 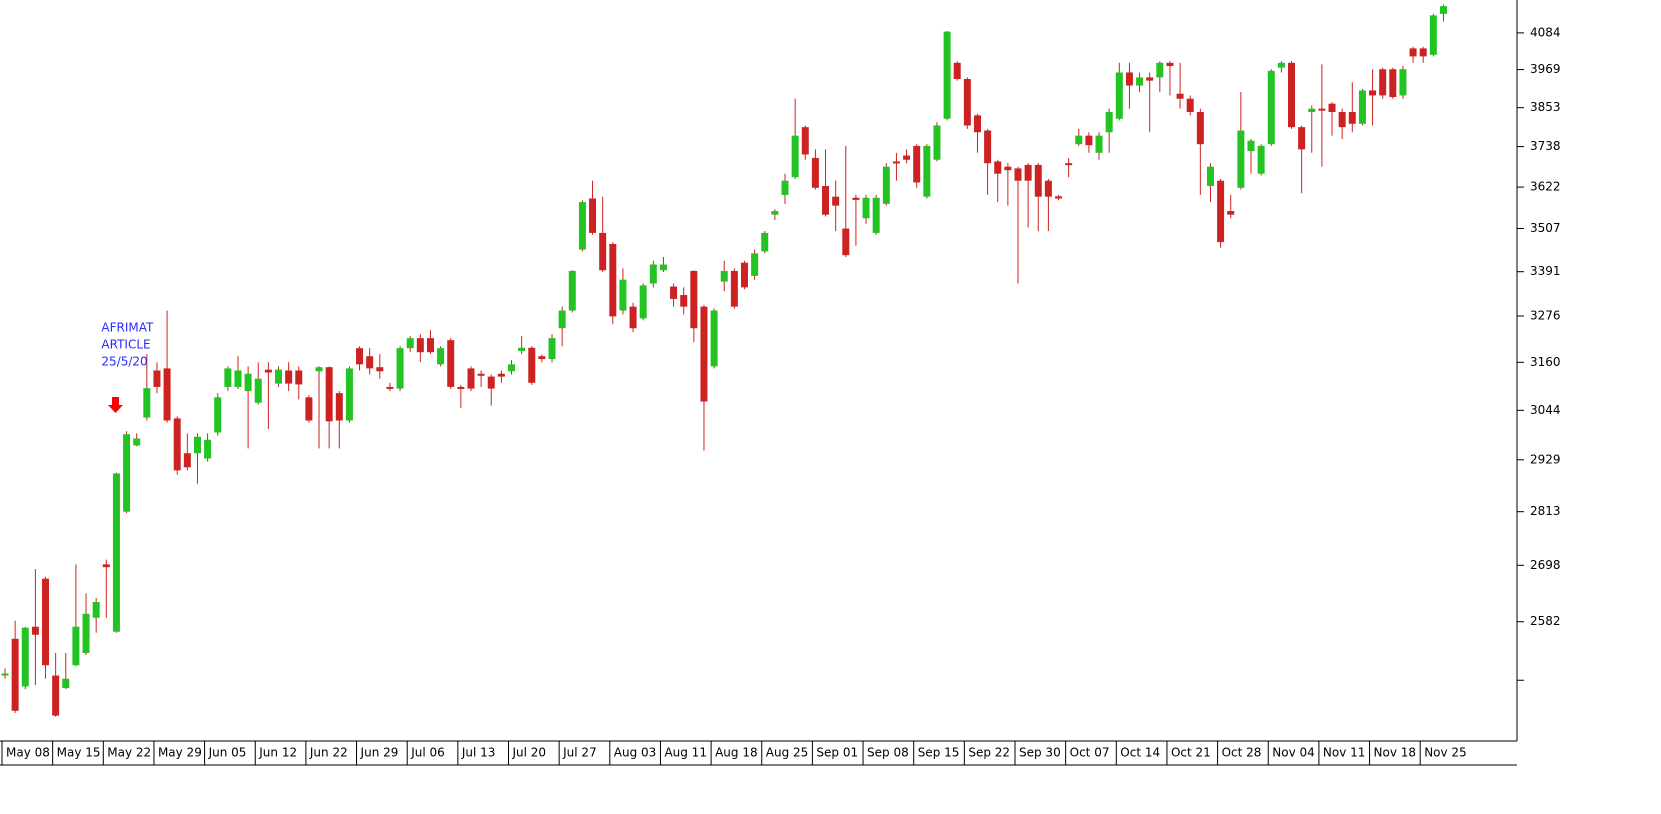 What do you see at coordinates (1344, 753) in the screenshot?
I see `x-tick-label: Nov 11` at bounding box center [1344, 753].